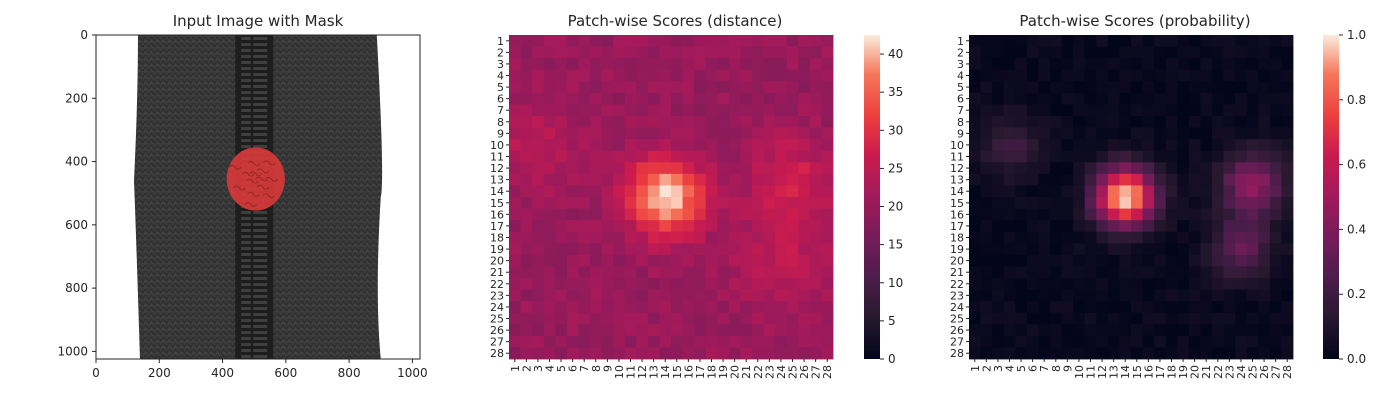  What do you see at coordinates (526, 368) in the screenshot?
I see `col-label: 2` at bounding box center [526, 368].